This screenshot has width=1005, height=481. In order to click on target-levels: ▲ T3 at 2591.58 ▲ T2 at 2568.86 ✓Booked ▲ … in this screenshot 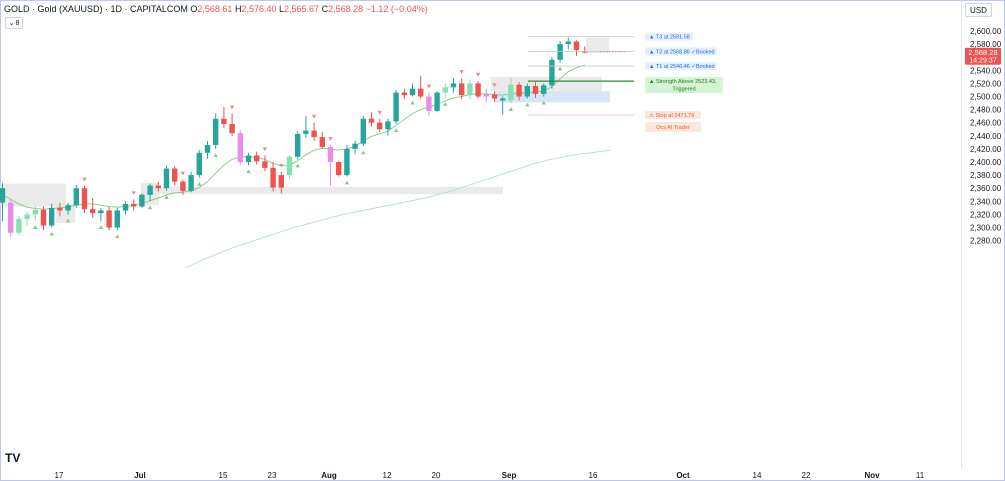, I will do `click(625, 82)`.